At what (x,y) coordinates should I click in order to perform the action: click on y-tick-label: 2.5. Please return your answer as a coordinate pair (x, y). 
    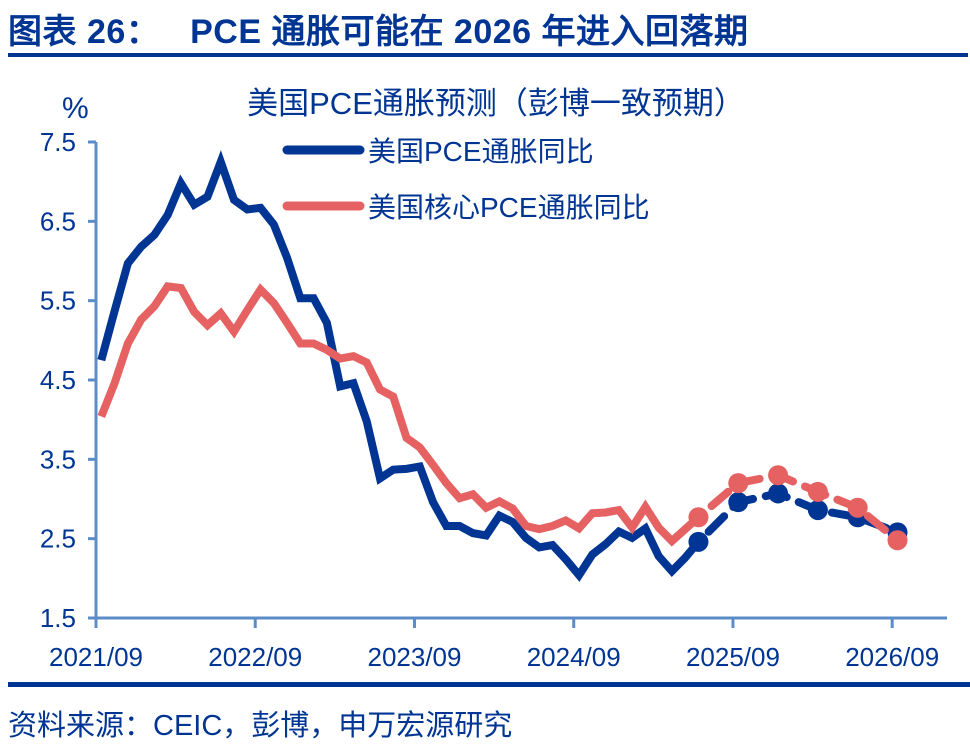
    Looking at the image, I should click on (58, 539).